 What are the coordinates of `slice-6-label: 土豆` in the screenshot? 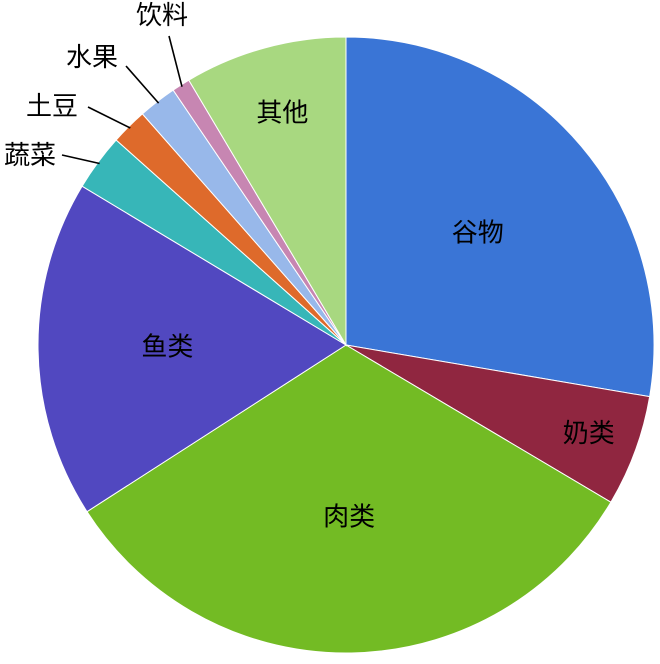 It's located at (52, 107).